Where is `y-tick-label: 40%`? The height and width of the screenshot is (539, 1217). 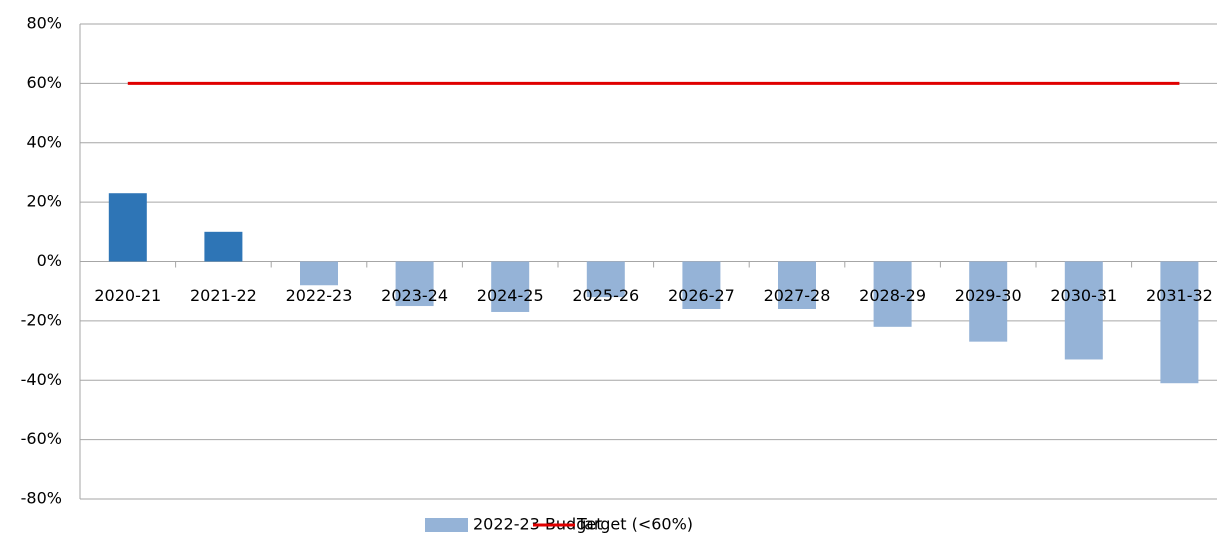 y-tick-label: 40% is located at coordinates (44, 141).